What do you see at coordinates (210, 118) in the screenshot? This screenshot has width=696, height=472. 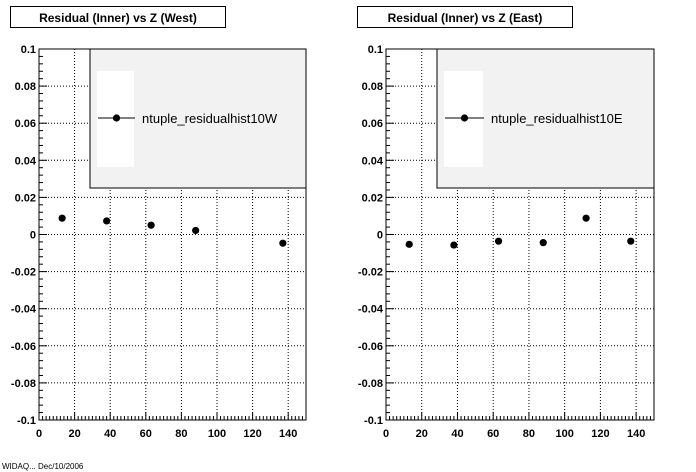 I see `legend-label: ntuple_residualhist10W` at bounding box center [210, 118].